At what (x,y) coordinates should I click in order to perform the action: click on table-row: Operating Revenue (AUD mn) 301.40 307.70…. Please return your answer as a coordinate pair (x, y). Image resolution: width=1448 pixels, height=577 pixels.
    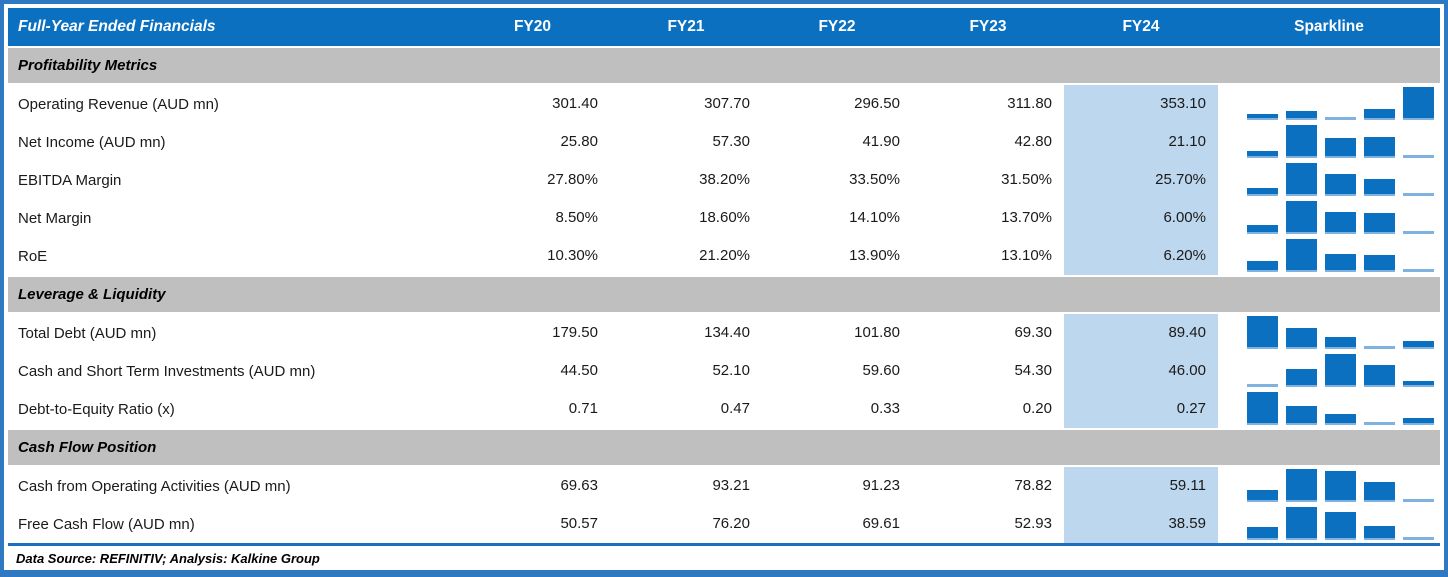
    Looking at the image, I should click on (724, 104).